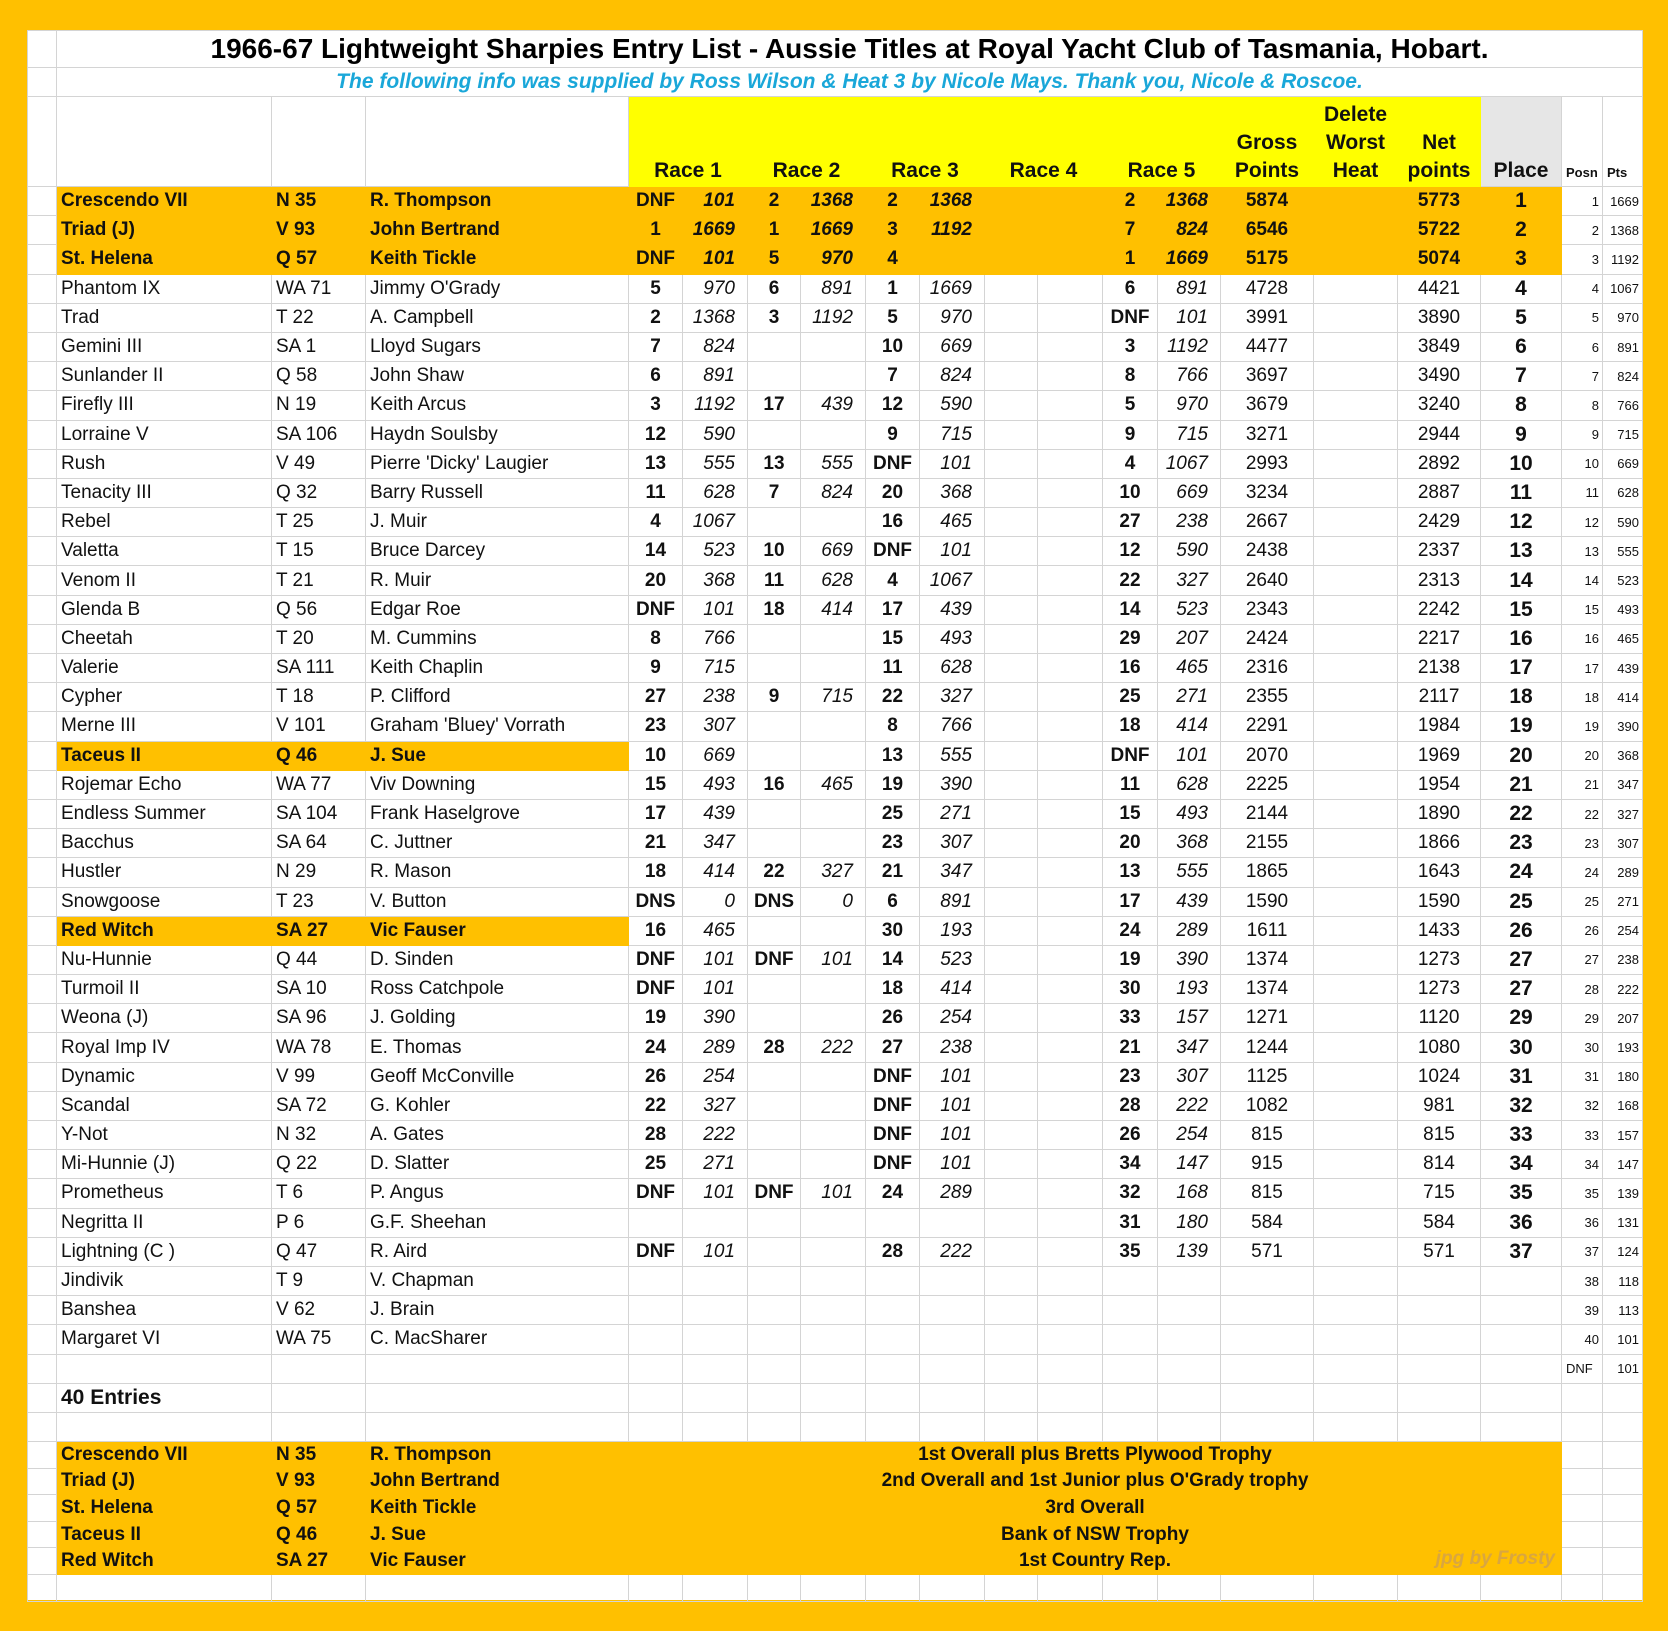 The image size is (1668, 1631). What do you see at coordinates (1189, 405) in the screenshot?
I see `cell-race5-points: 970` at bounding box center [1189, 405].